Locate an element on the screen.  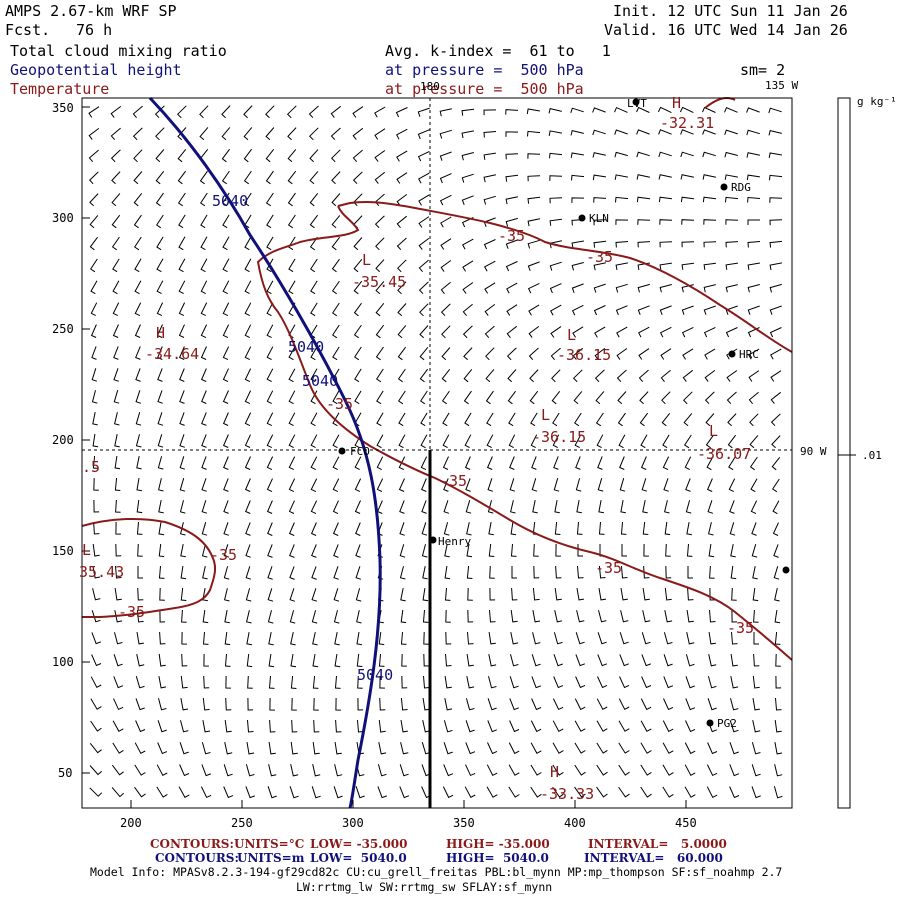
valid-time: Valid. 16 UTC Wed 14 Jan 26 is located at coordinates (726, 30).